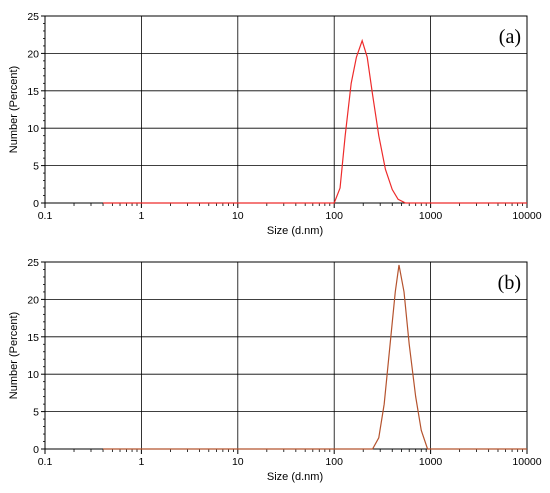  What do you see at coordinates (510, 37) in the screenshot?
I see `panel-label: (a)` at bounding box center [510, 37].